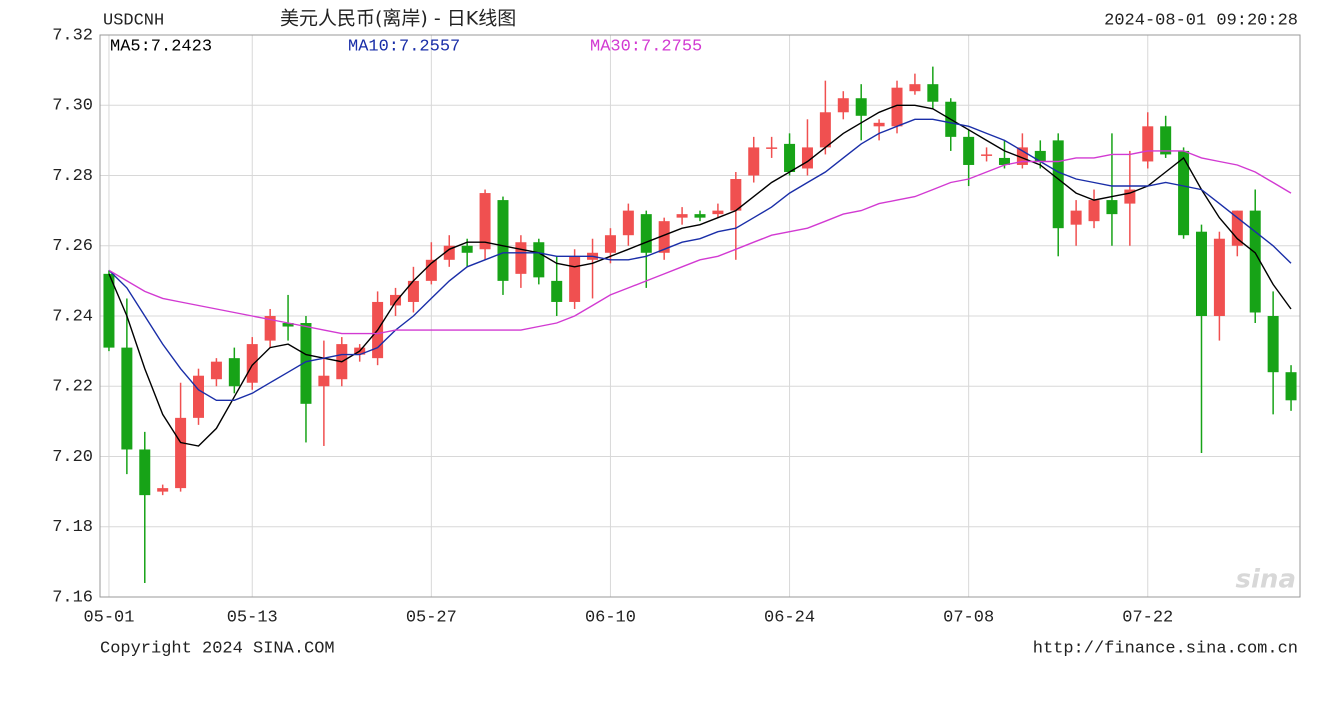 This screenshot has width=1320, height=720. I want to click on y-tick-label: 7.30, so click(72, 106).